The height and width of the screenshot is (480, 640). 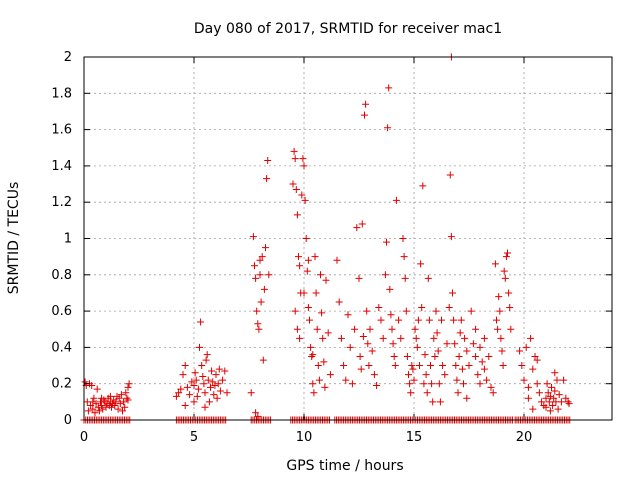 What do you see at coordinates (61, 93) in the screenshot?
I see `y-tick-label: 1.8` at bounding box center [61, 93].